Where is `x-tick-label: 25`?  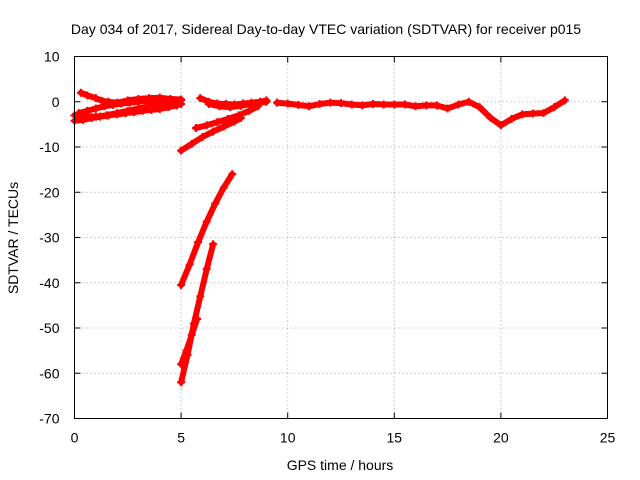 x-tick-label: 25 is located at coordinates (608, 438).